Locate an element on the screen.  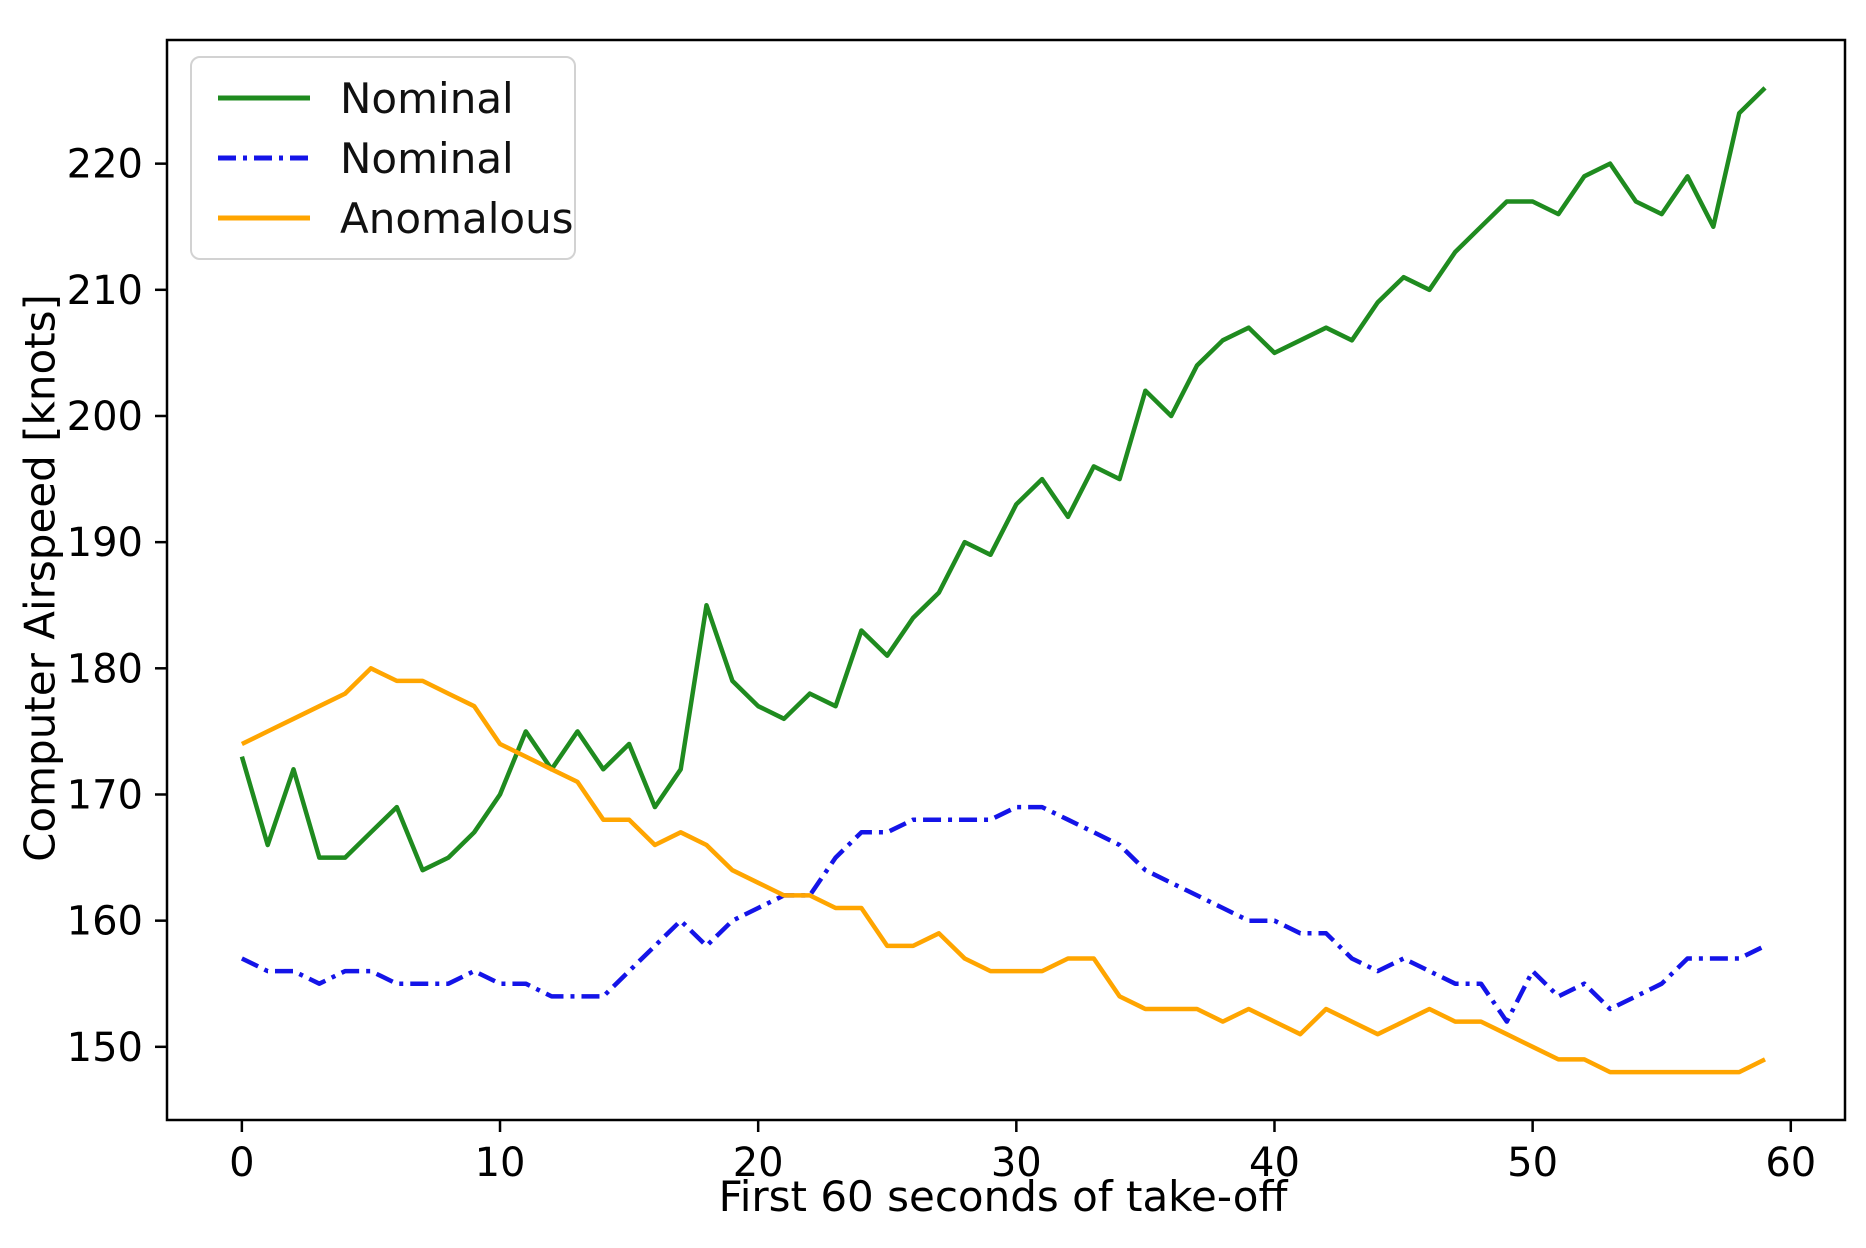
anomalous-line-icon is located at coordinates (264, 218).